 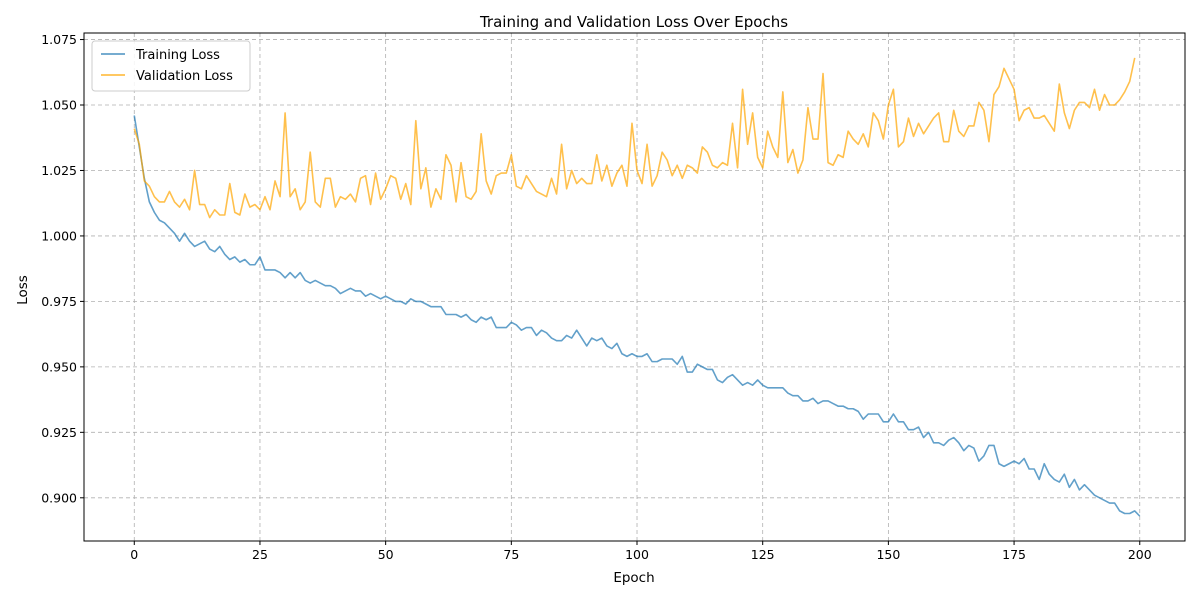 What do you see at coordinates (637, 554) in the screenshot?
I see `x-tick-label: 100` at bounding box center [637, 554].